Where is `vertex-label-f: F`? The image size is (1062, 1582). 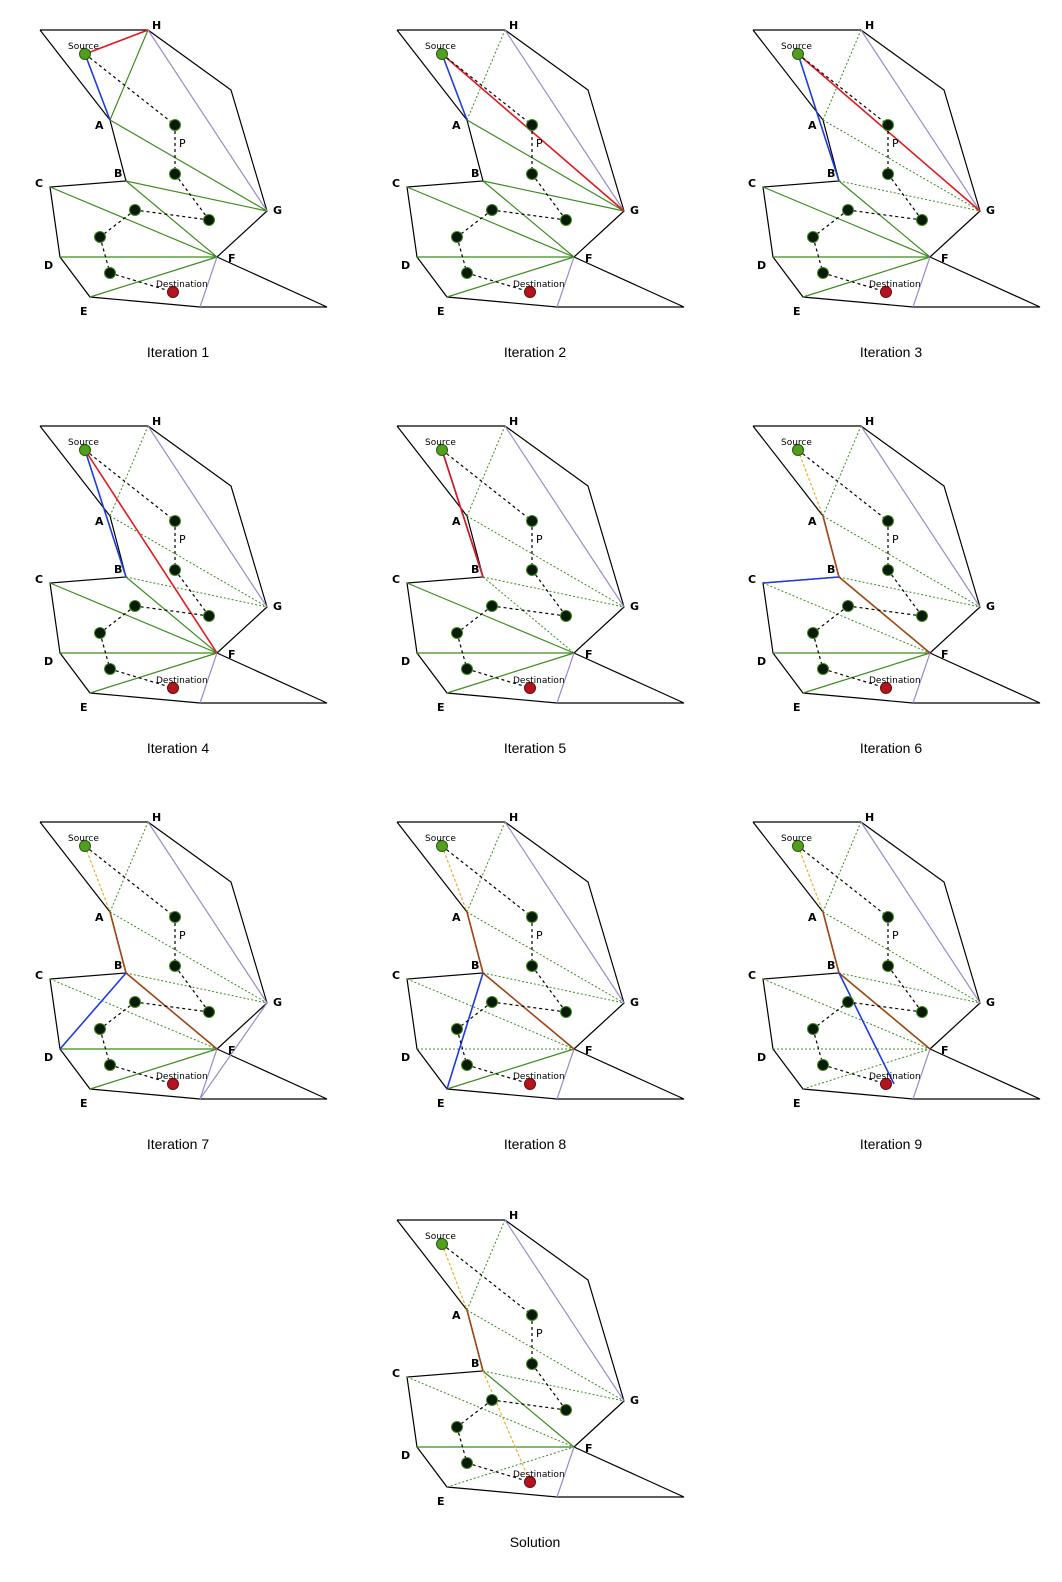
vertex-label-f: F is located at coordinates (945, 654).